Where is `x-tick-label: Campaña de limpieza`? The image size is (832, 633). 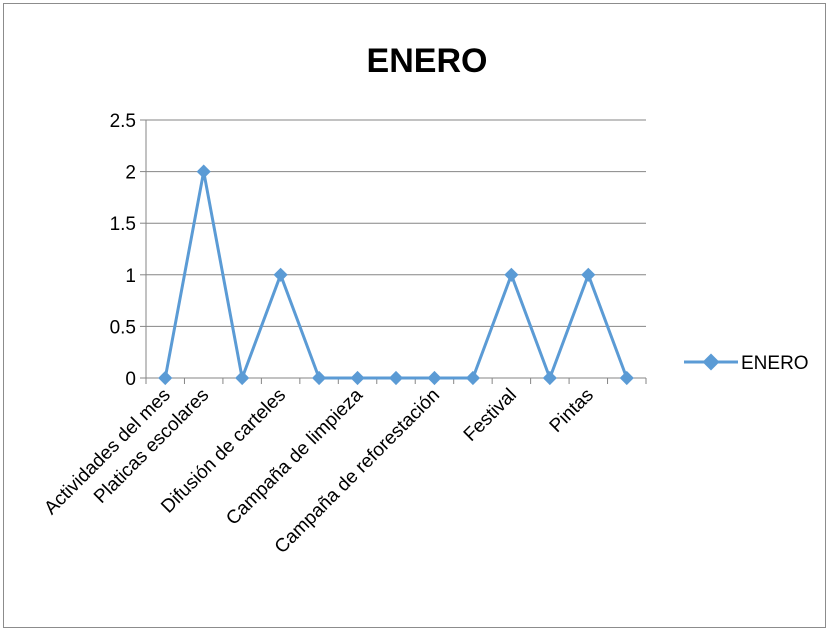
x-tick-label: Campaña de limpieza is located at coordinates (294, 456).